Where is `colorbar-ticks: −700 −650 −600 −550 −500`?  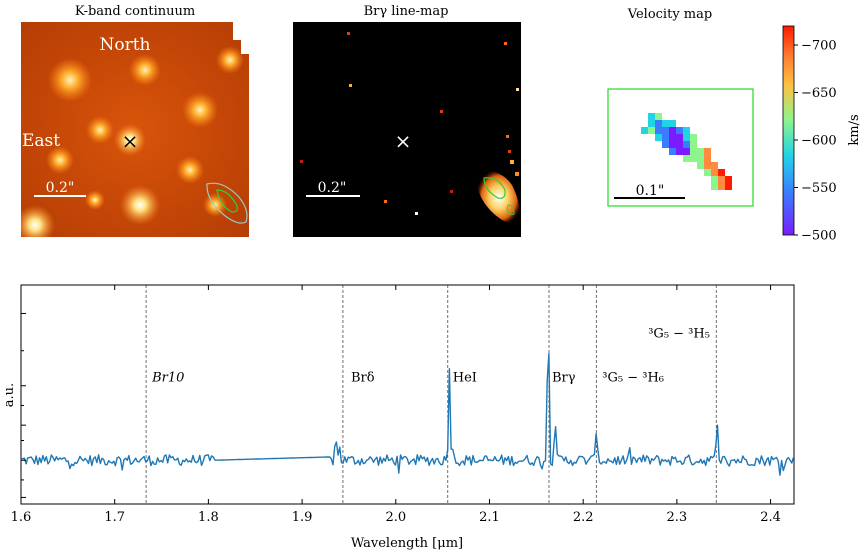 colorbar-ticks: −700 −650 −600 −550 −500 is located at coordinates (815, 141).